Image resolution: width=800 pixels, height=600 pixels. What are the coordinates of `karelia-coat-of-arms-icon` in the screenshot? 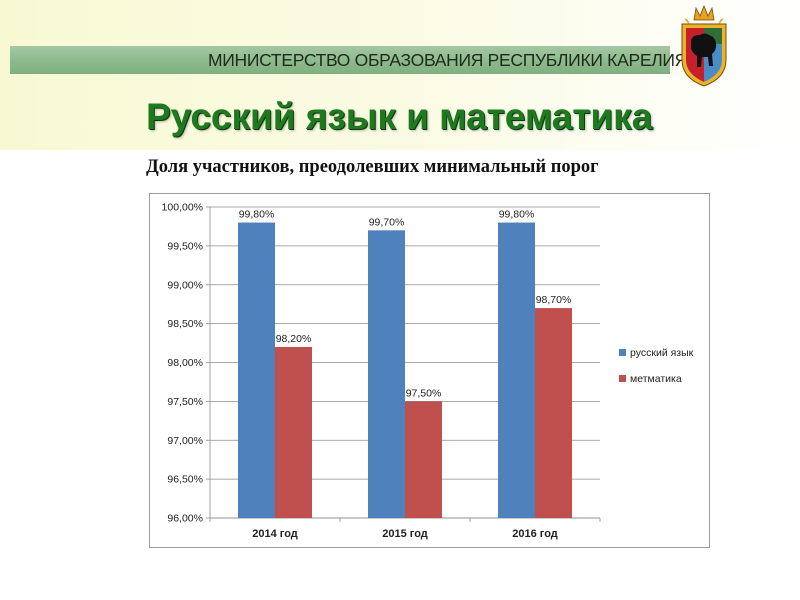 It's located at (704, 45).